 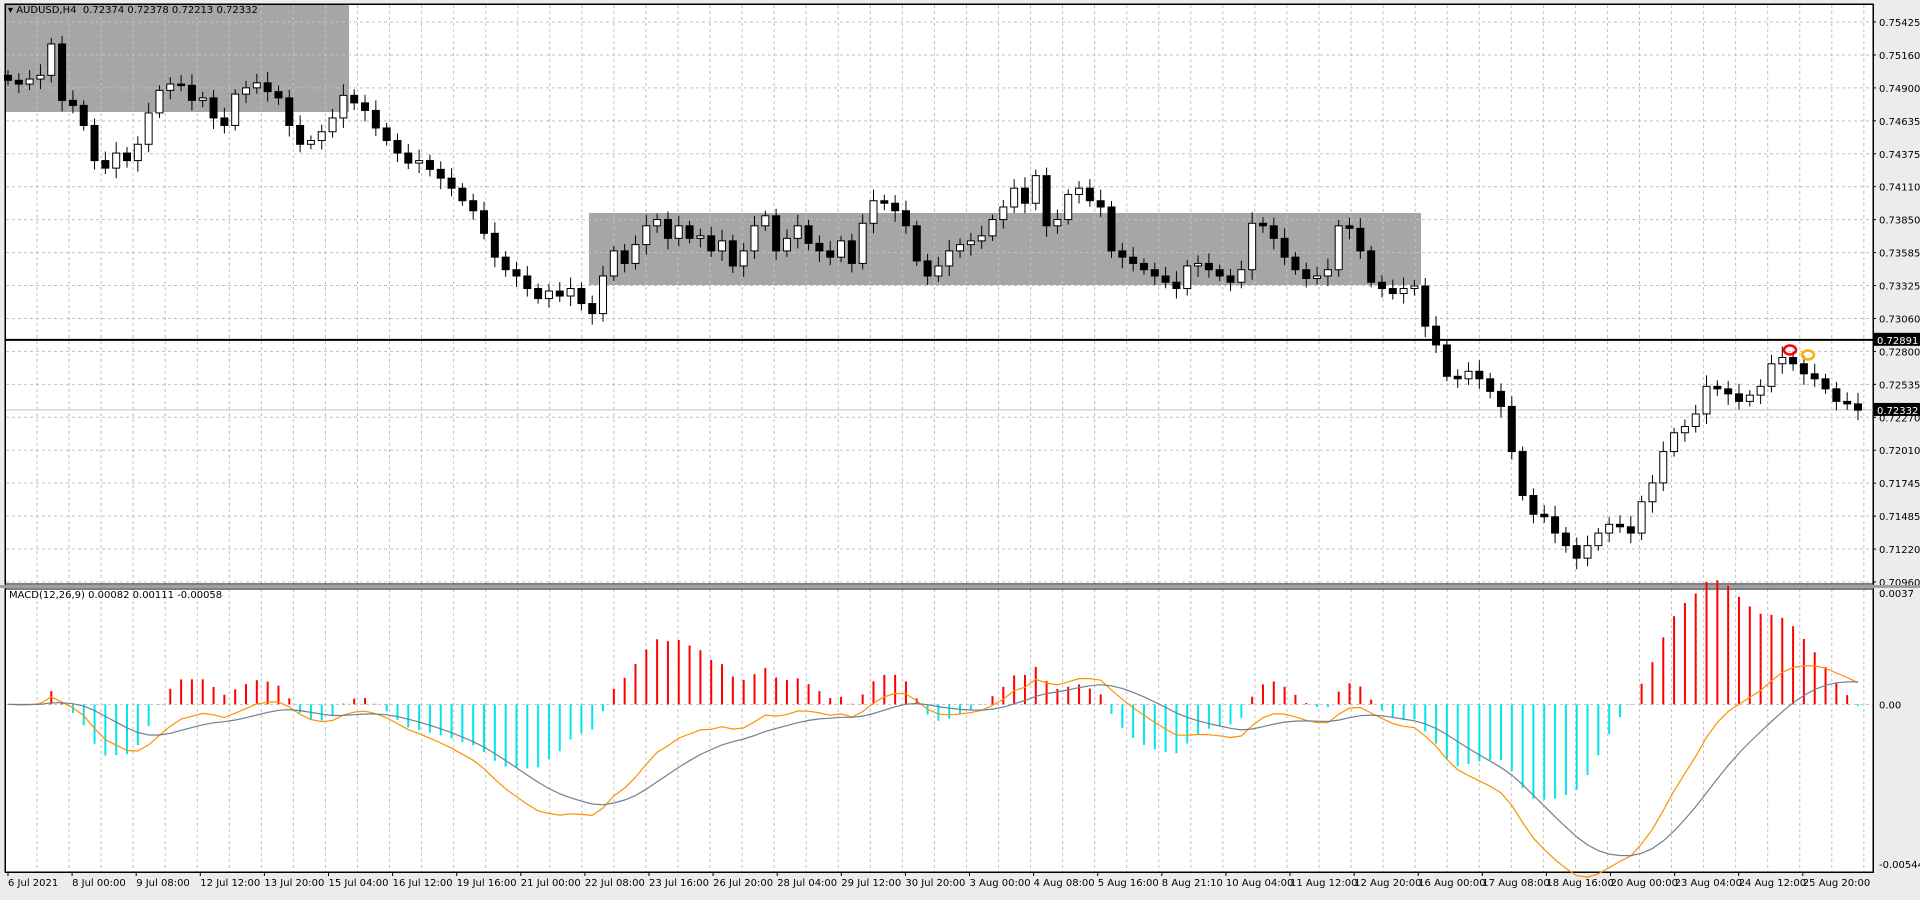 I want to click on price-axis-label: 0.71220, so click(x=1899, y=550).